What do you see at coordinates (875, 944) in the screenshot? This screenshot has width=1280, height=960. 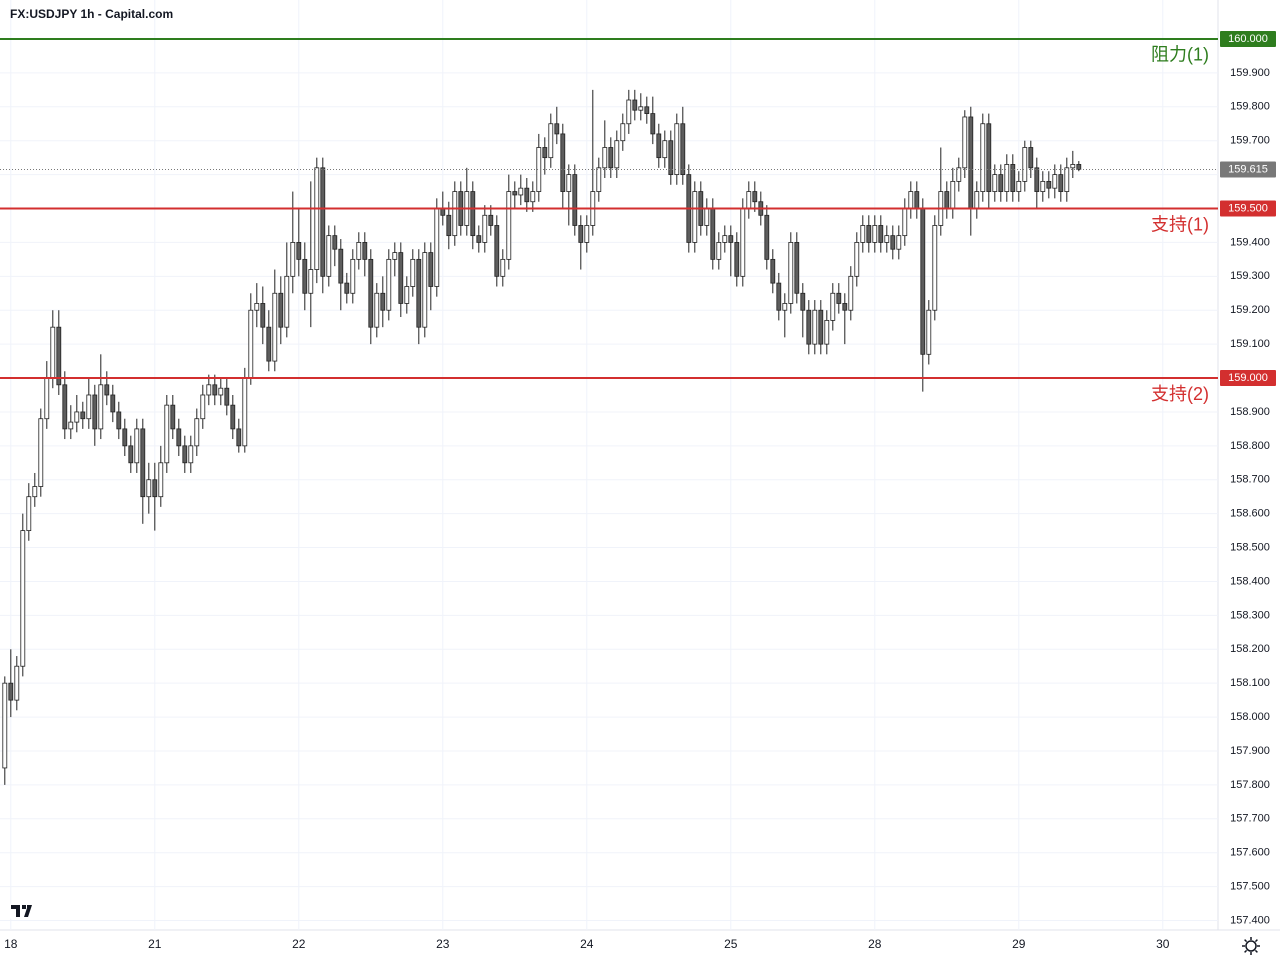 I see `x-tick-label: 28` at bounding box center [875, 944].